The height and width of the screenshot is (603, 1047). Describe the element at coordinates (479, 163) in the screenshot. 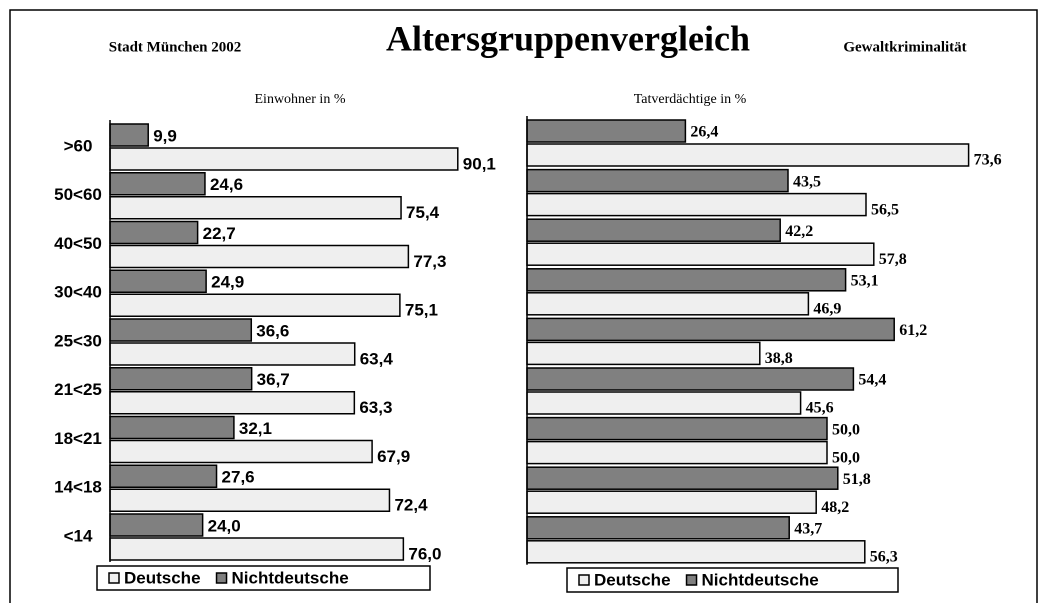

I see `value-label: 90,1` at that location.